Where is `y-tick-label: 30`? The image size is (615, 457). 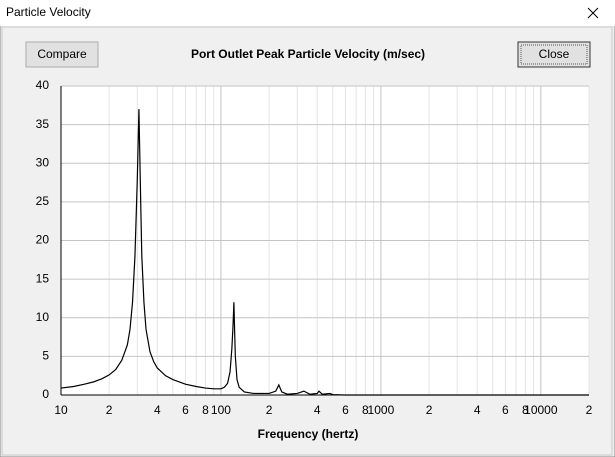 y-tick-label: 30 is located at coordinates (43, 162).